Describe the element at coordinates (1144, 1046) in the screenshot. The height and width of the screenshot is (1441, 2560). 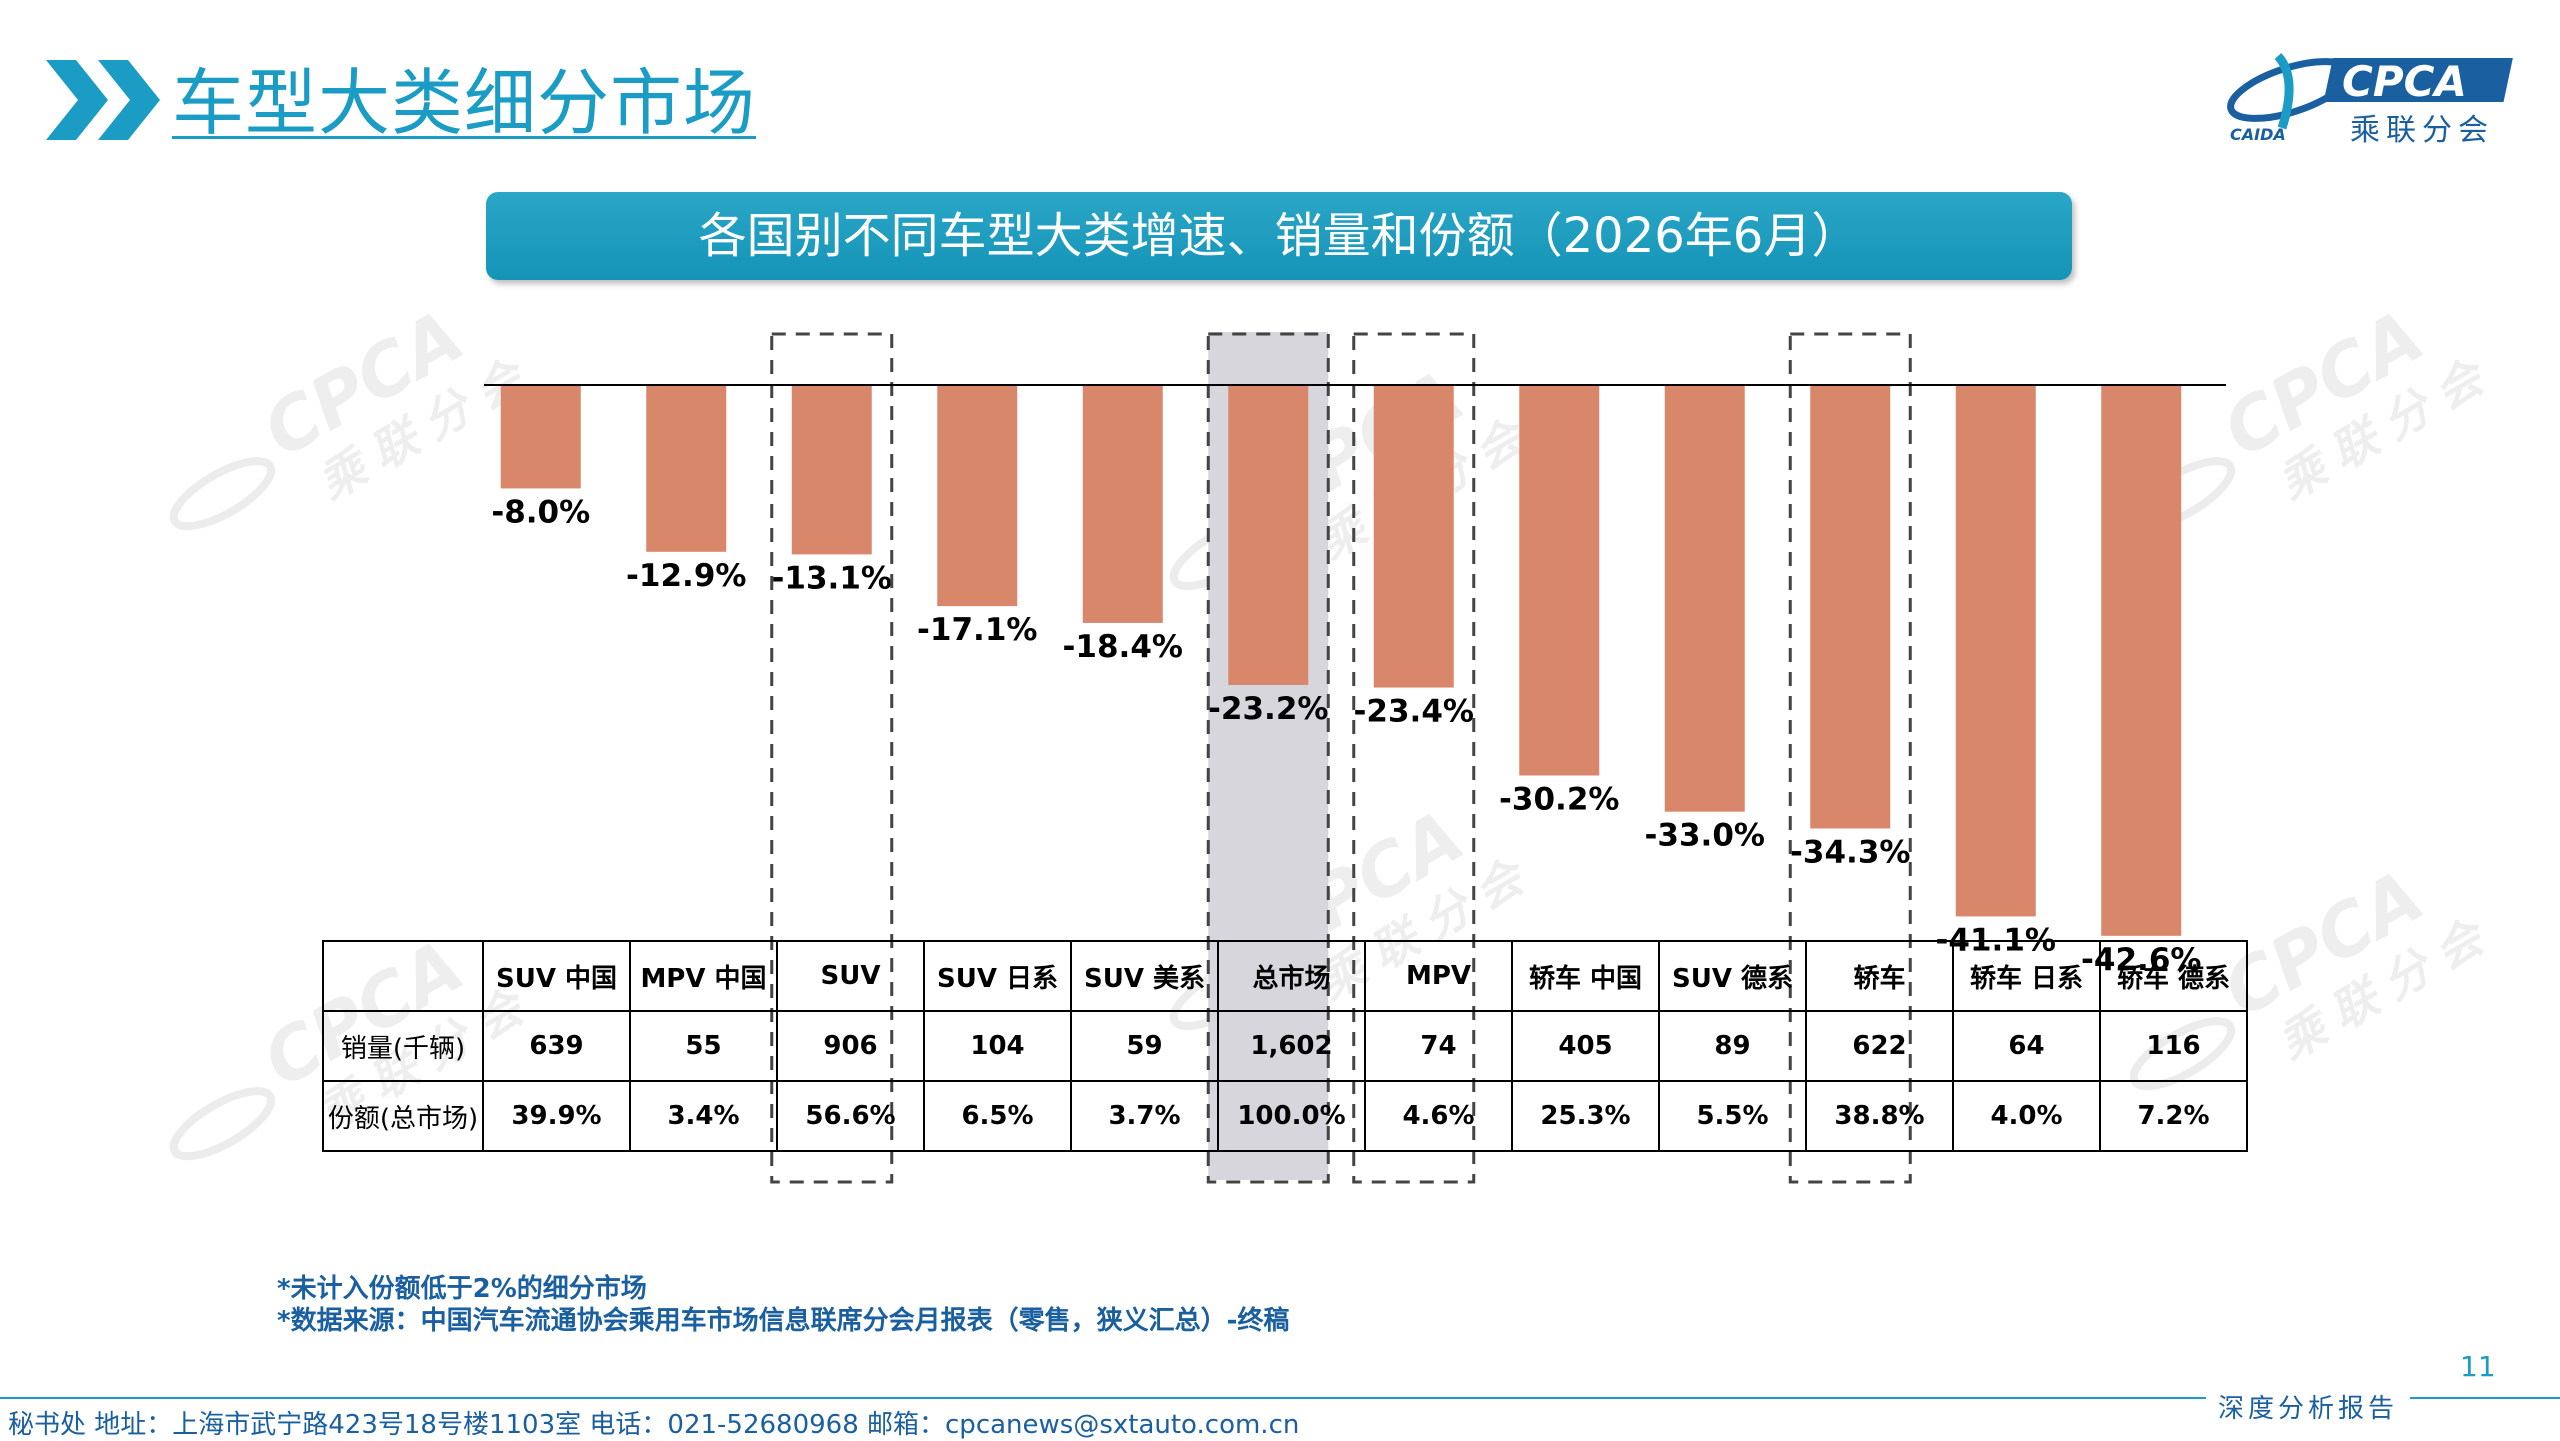
I see `table-cell: 59` at that location.